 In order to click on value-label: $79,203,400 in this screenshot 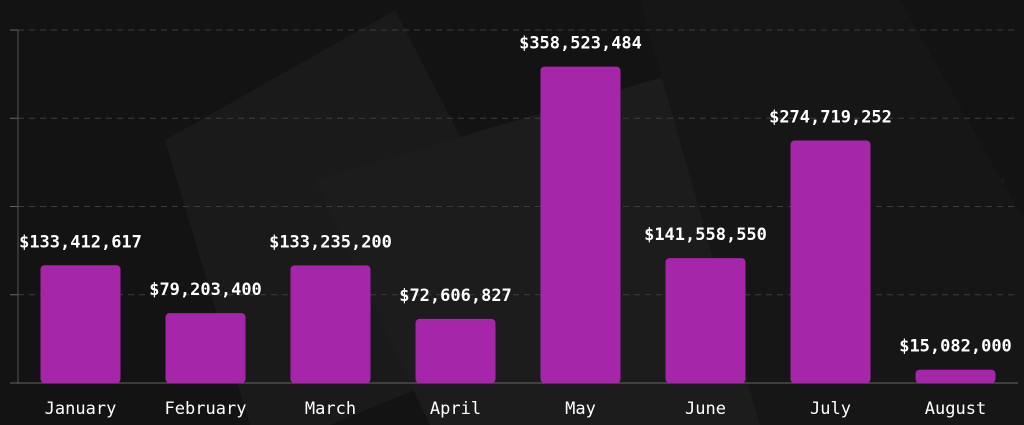, I will do `click(205, 290)`.